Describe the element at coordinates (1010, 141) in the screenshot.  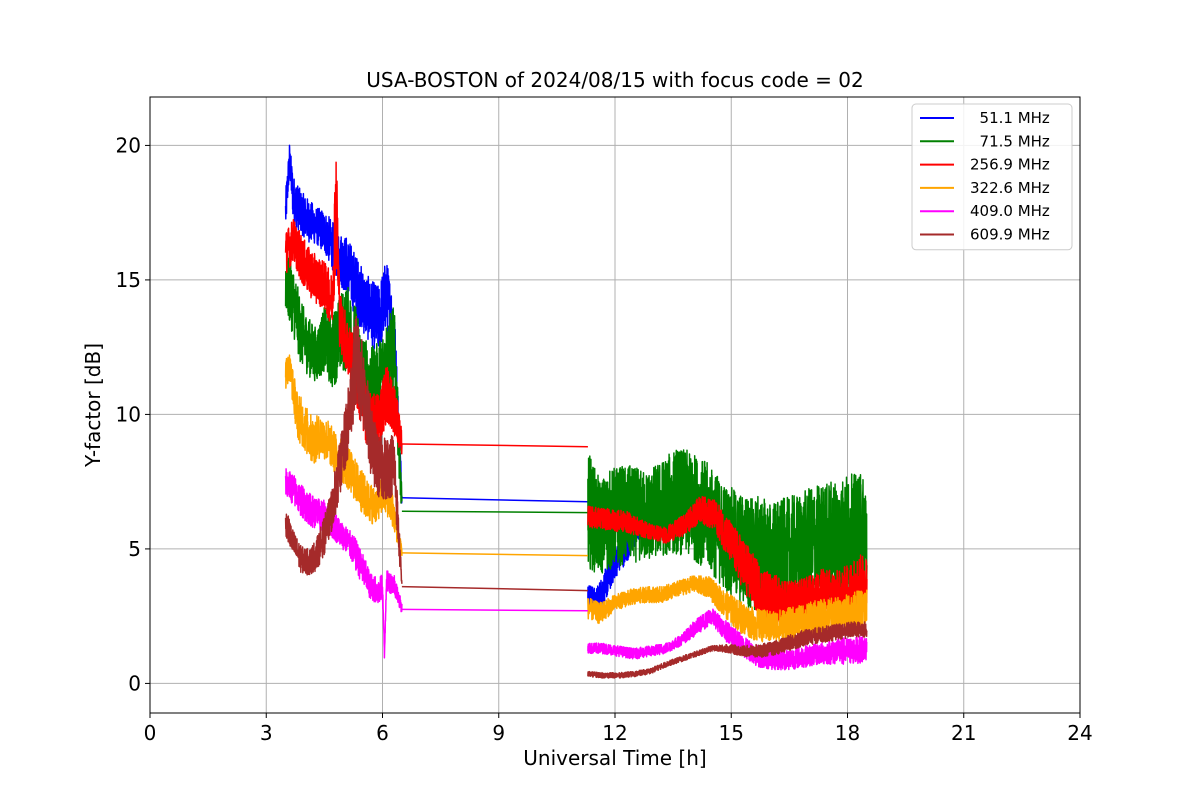
I see `legend-label: 71.5 MHz` at that location.